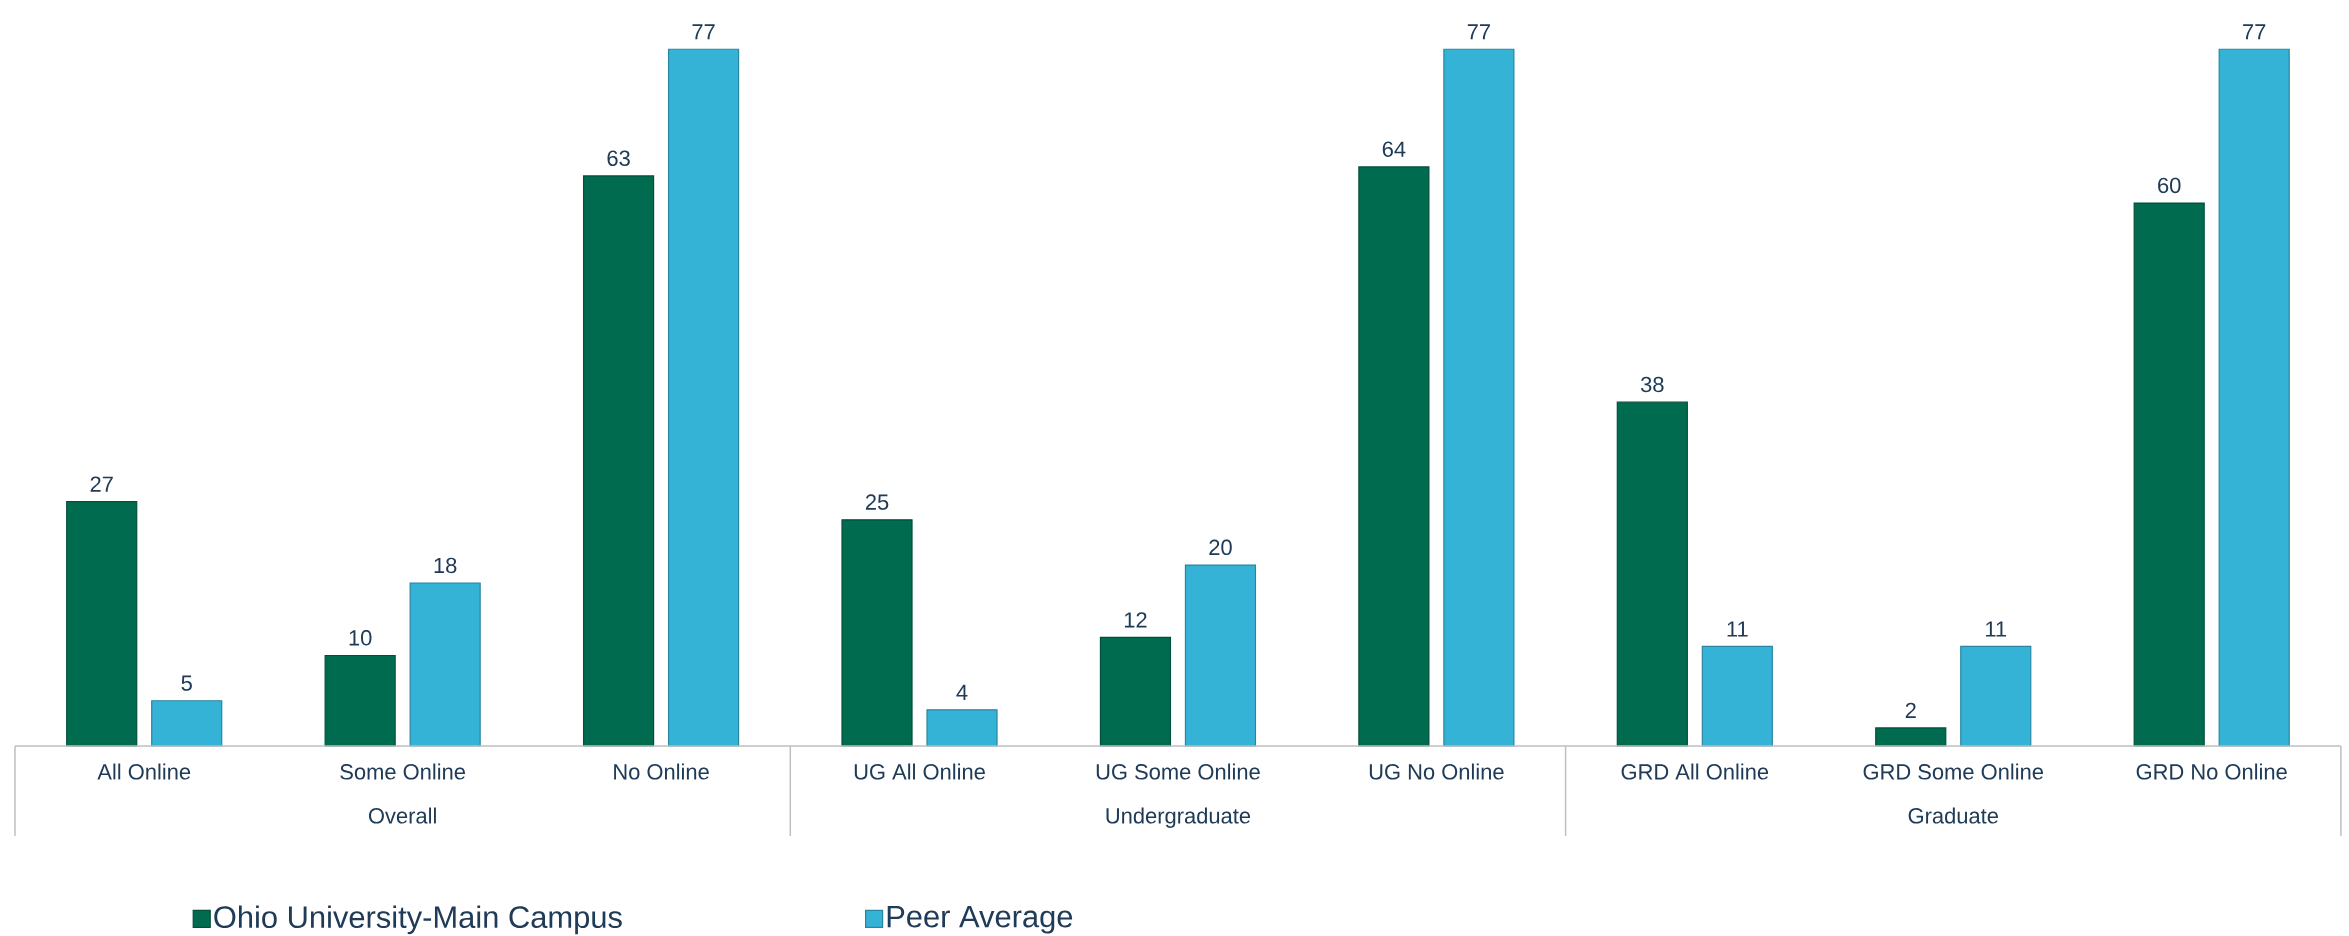 This screenshot has height=936, width=2349. I want to click on x-tick-label: No Online, so click(661, 771).